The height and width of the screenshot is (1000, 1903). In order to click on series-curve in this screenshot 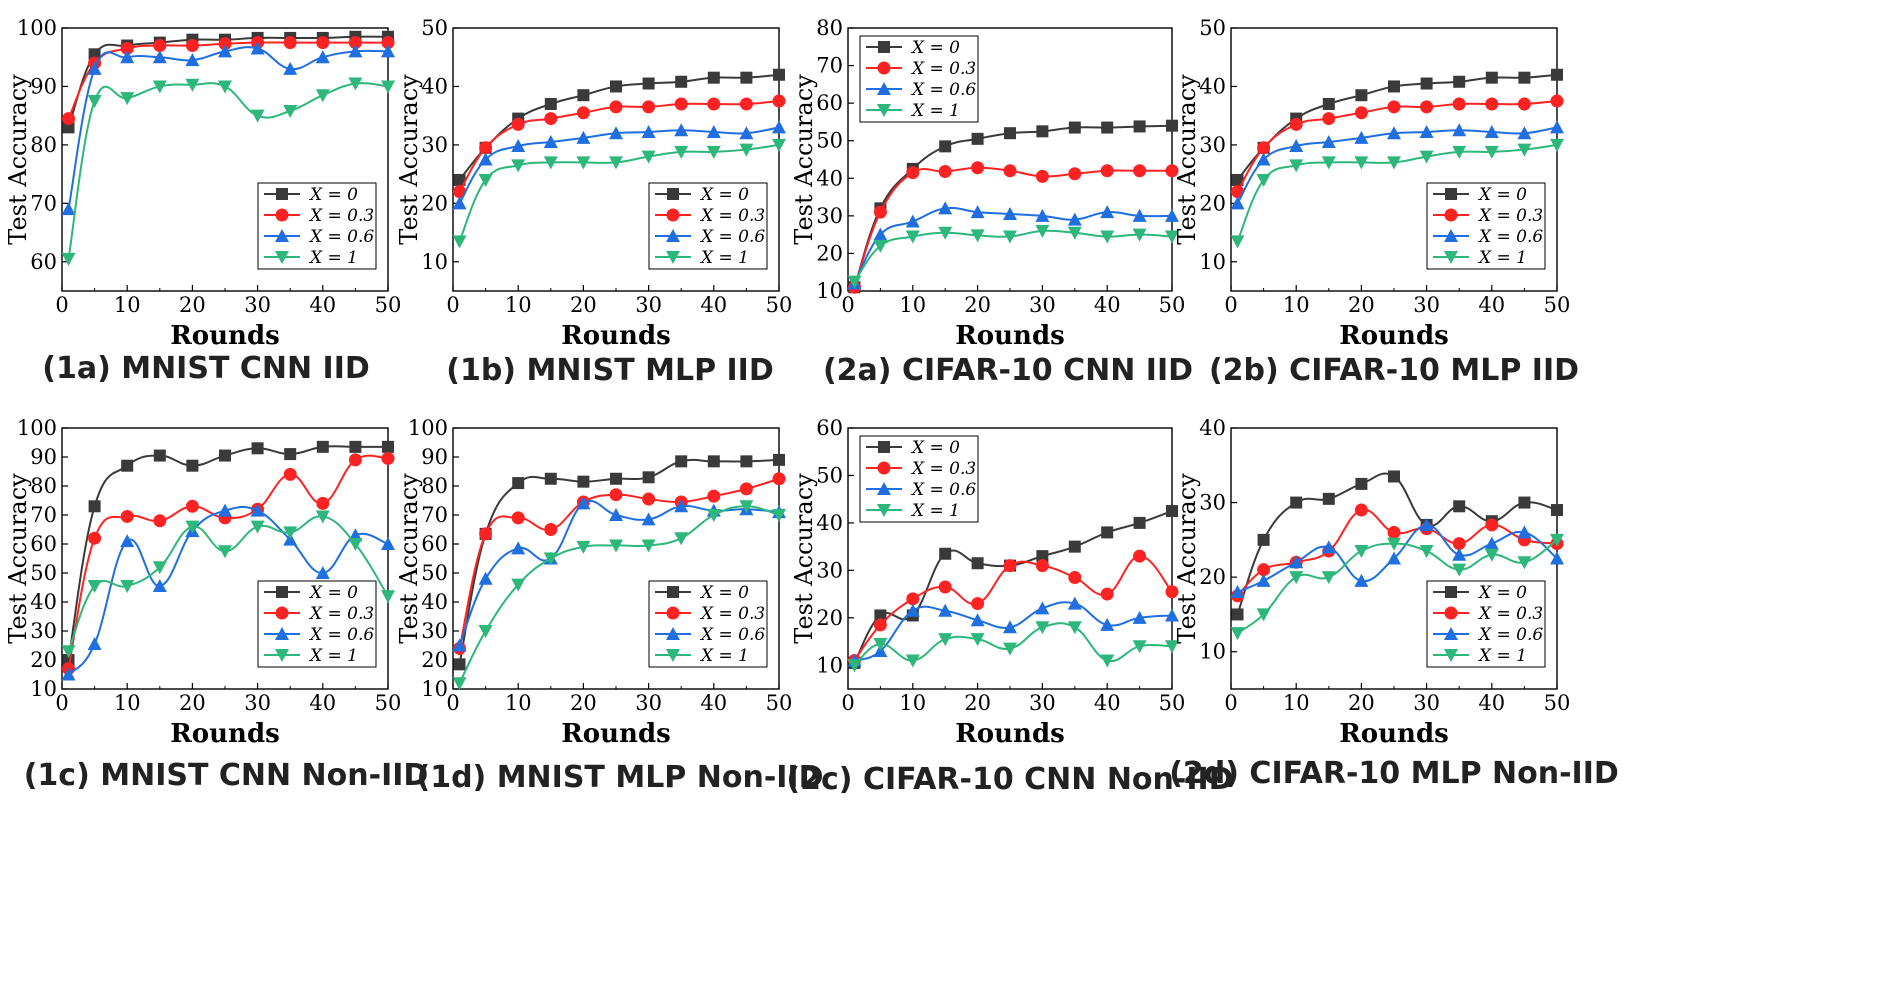, I will do `click(228, 171)`.